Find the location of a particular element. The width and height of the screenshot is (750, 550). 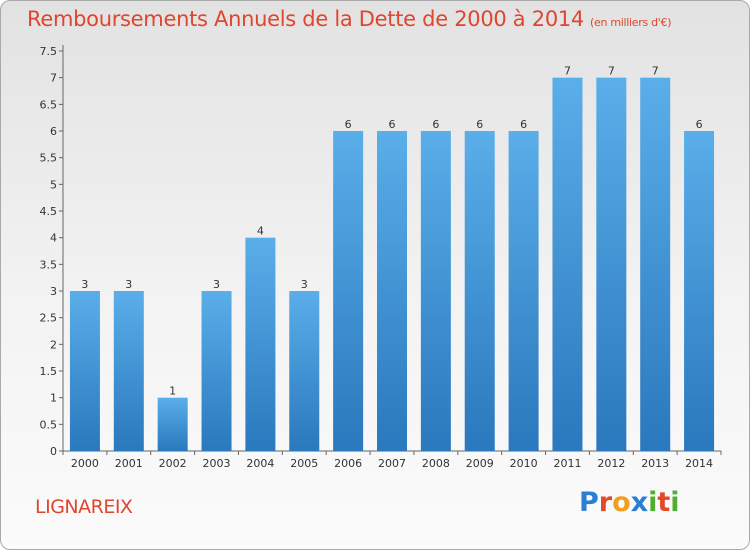

bar-2006 is located at coordinates (348, 291).